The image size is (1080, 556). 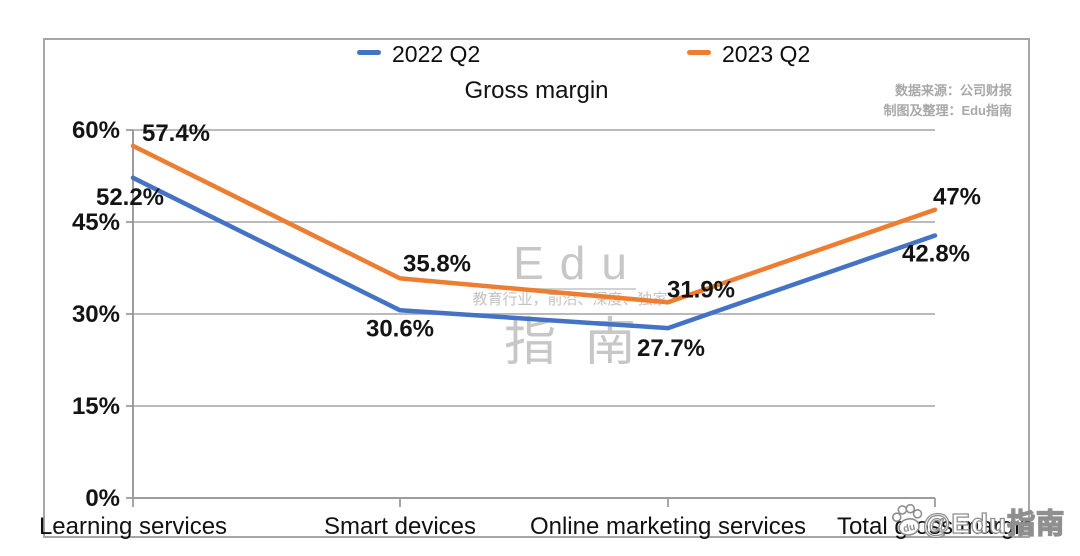 What do you see at coordinates (947, 110) in the screenshot?
I see `source-note-line-2: 制图及整理：Edu指南` at bounding box center [947, 110].